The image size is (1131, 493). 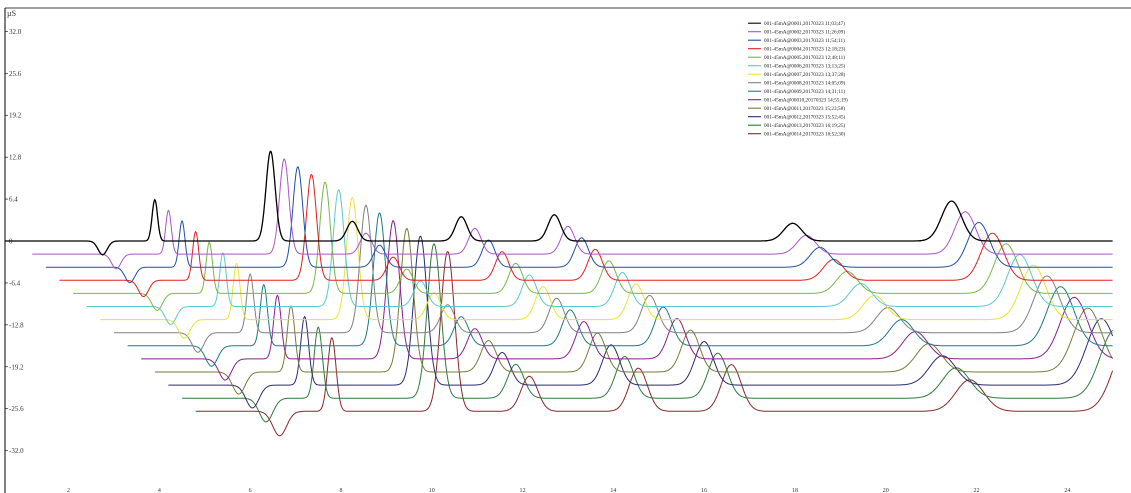 I want to click on legend-entry: 001-45mA@0013,20170323 16;19;25), so click(x=804, y=125).